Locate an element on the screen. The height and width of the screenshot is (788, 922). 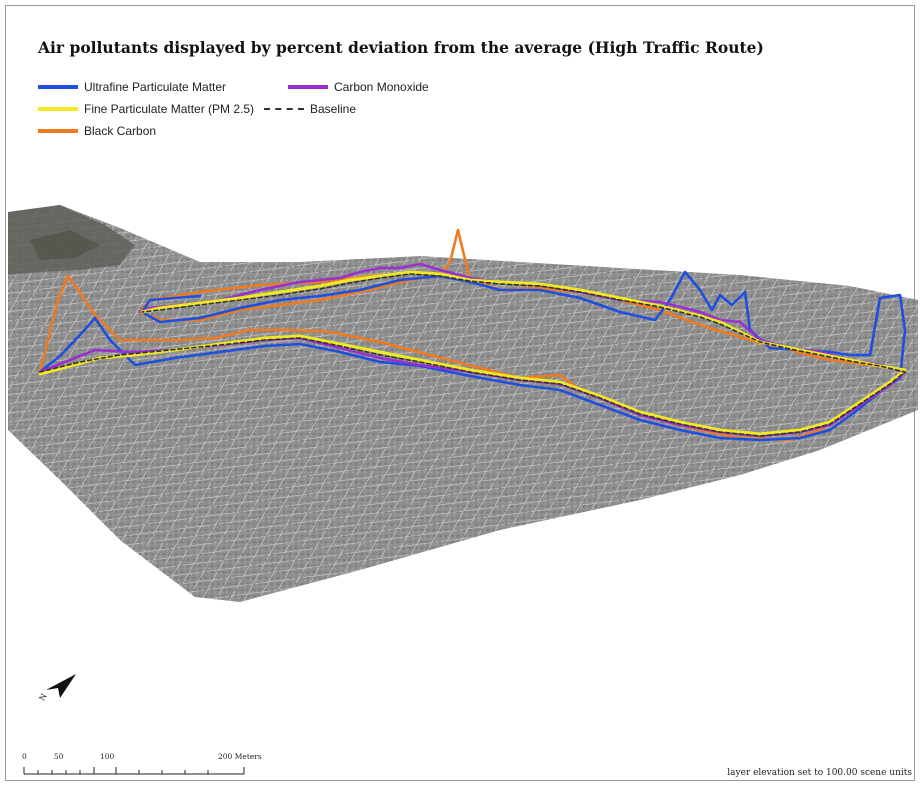
legend-item-baseline: Baseline is located at coordinates (310, 109).